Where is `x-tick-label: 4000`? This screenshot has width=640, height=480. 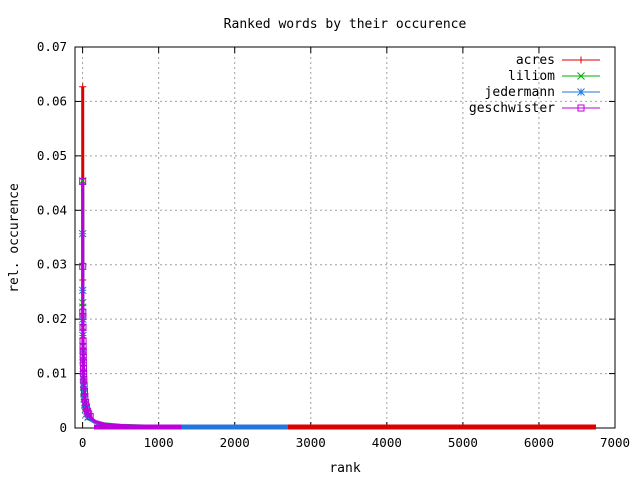
x-tick-label: 4000 is located at coordinates (387, 442).